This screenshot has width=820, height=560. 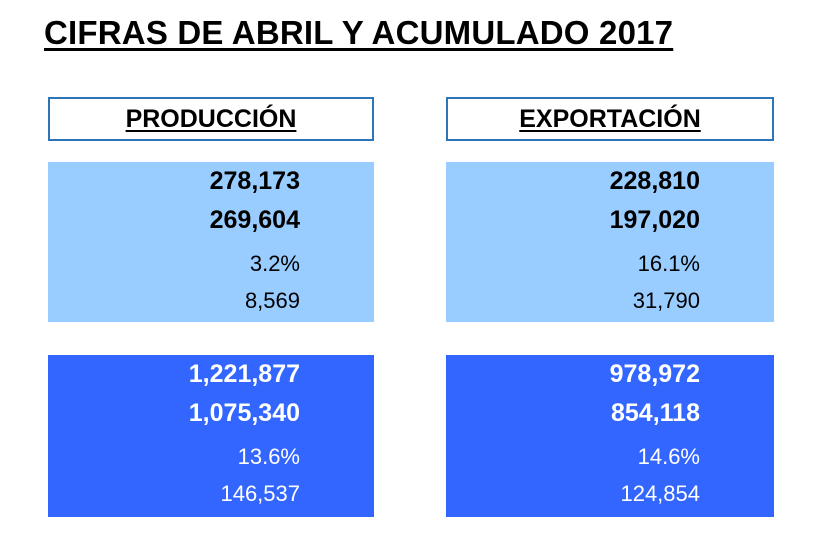 I want to click on produccion-abril-diferencia: 8,569, so click(x=272, y=300).